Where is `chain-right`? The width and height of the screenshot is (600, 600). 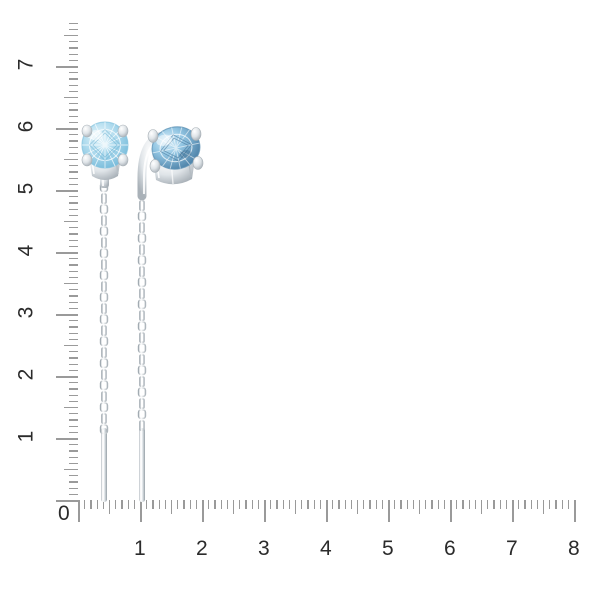
chain-right is located at coordinates (142, 310).